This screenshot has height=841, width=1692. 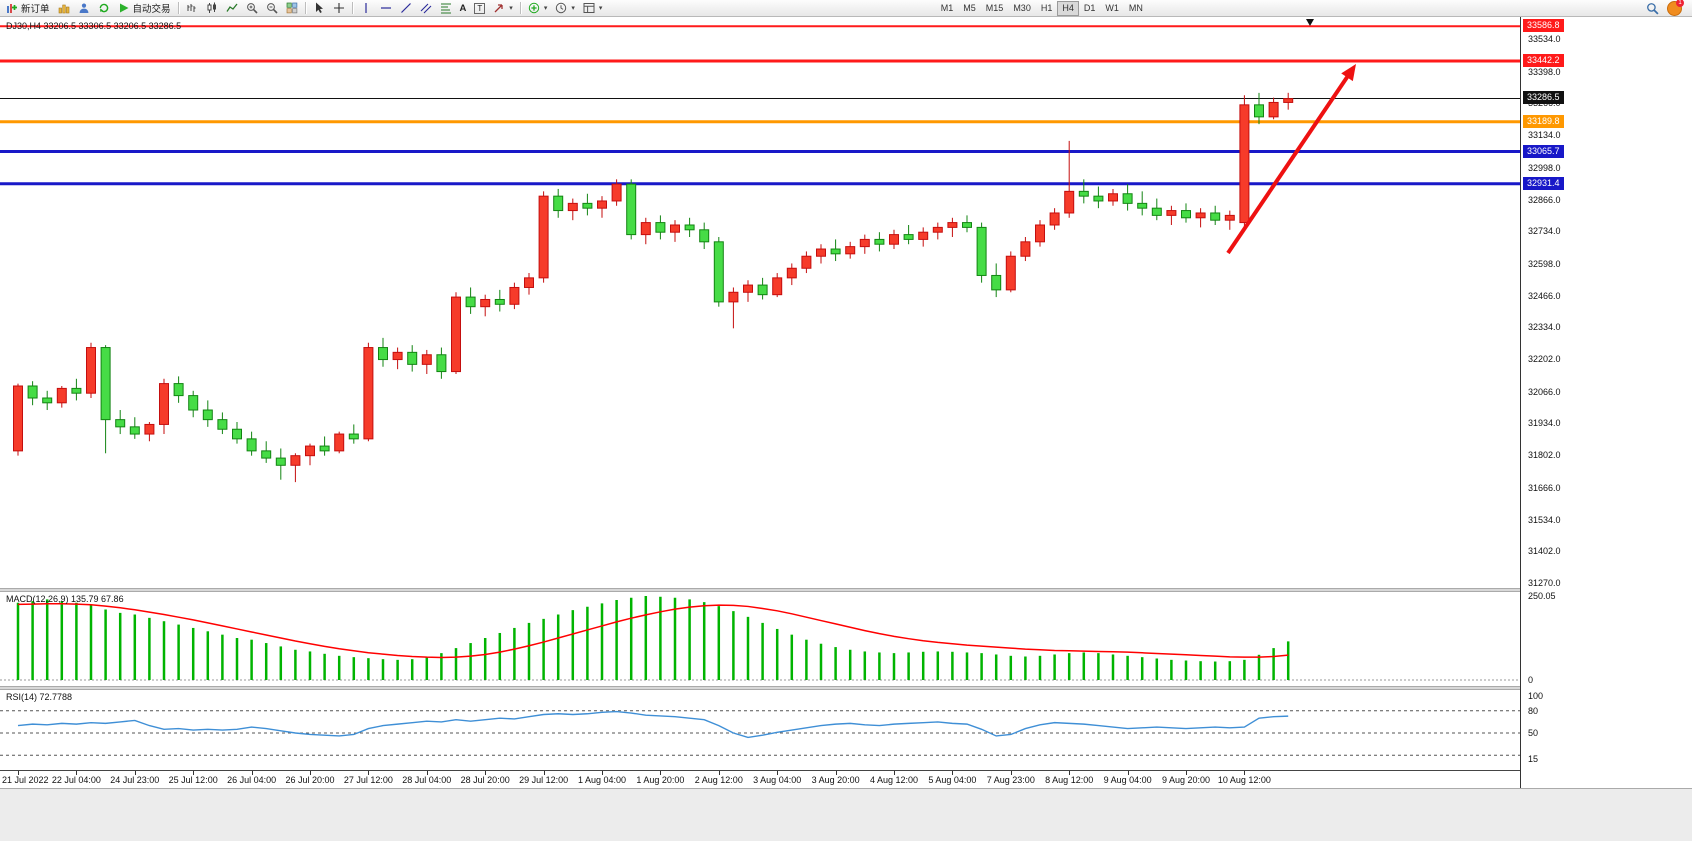 What do you see at coordinates (64, 8) in the screenshot?
I see `charts-button` at bounding box center [64, 8].